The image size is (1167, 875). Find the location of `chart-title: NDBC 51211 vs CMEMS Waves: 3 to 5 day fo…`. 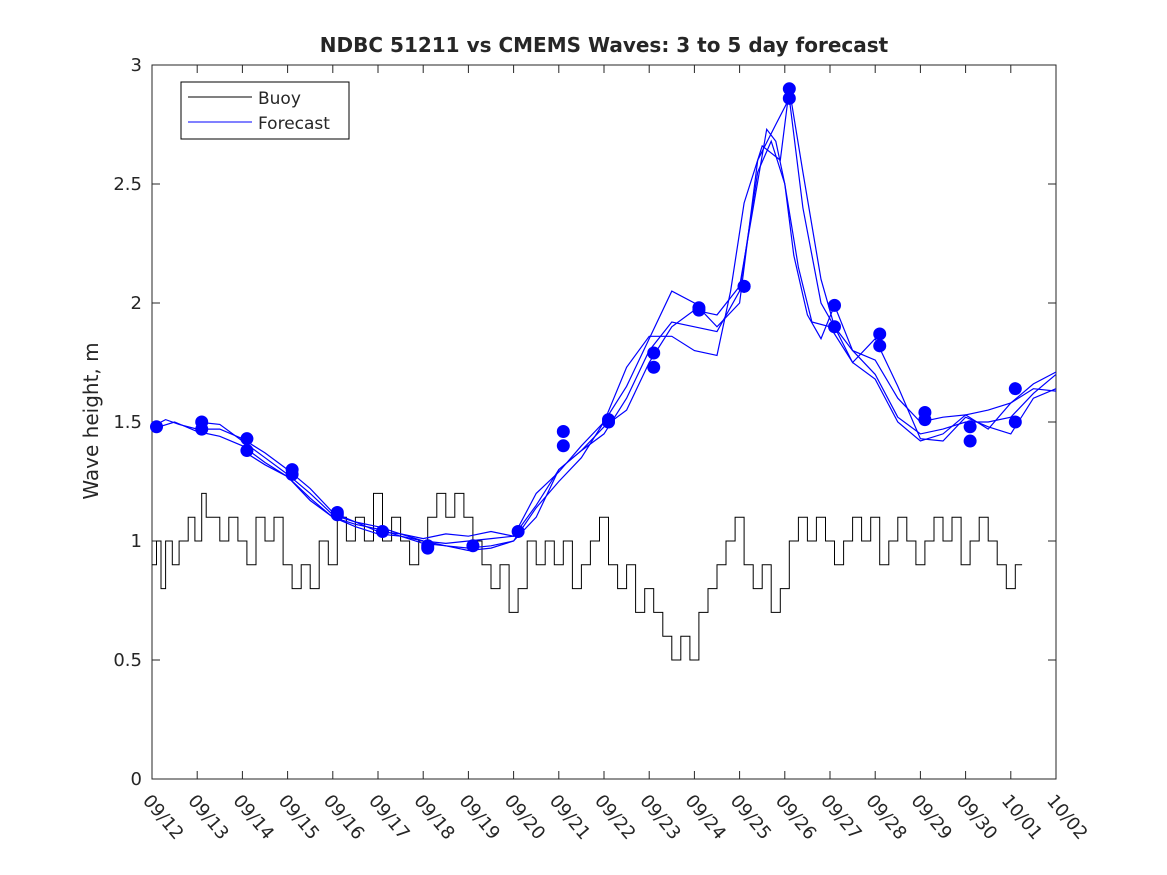

chart-title: NDBC 51211 vs CMEMS Waves: 3 to 5 day fo… is located at coordinates (604, 45).